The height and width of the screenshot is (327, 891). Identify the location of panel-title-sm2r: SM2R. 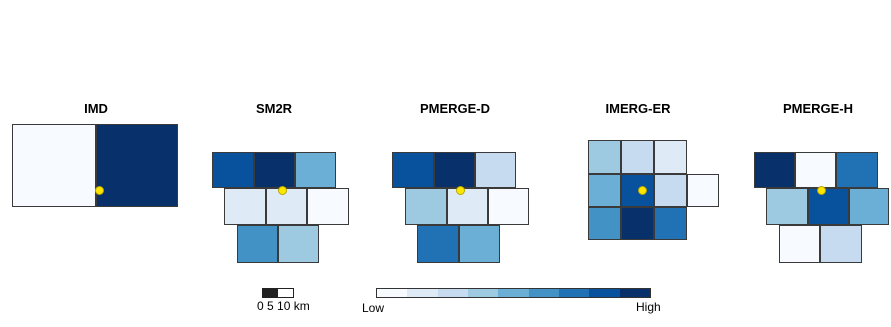
(274, 108).